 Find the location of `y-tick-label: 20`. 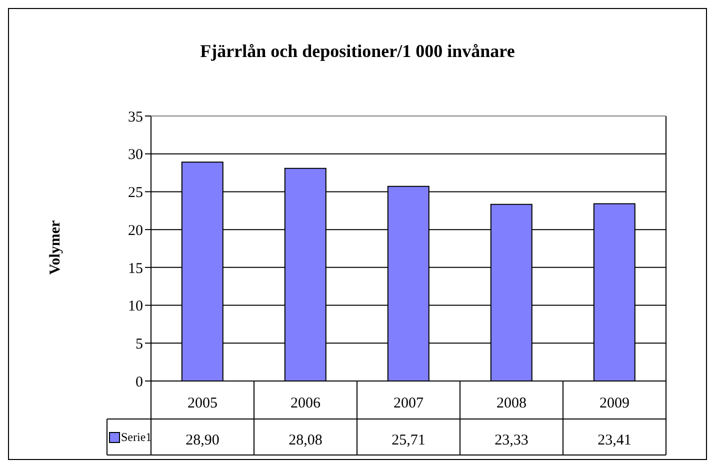

y-tick-label: 20 is located at coordinates (135, 230).